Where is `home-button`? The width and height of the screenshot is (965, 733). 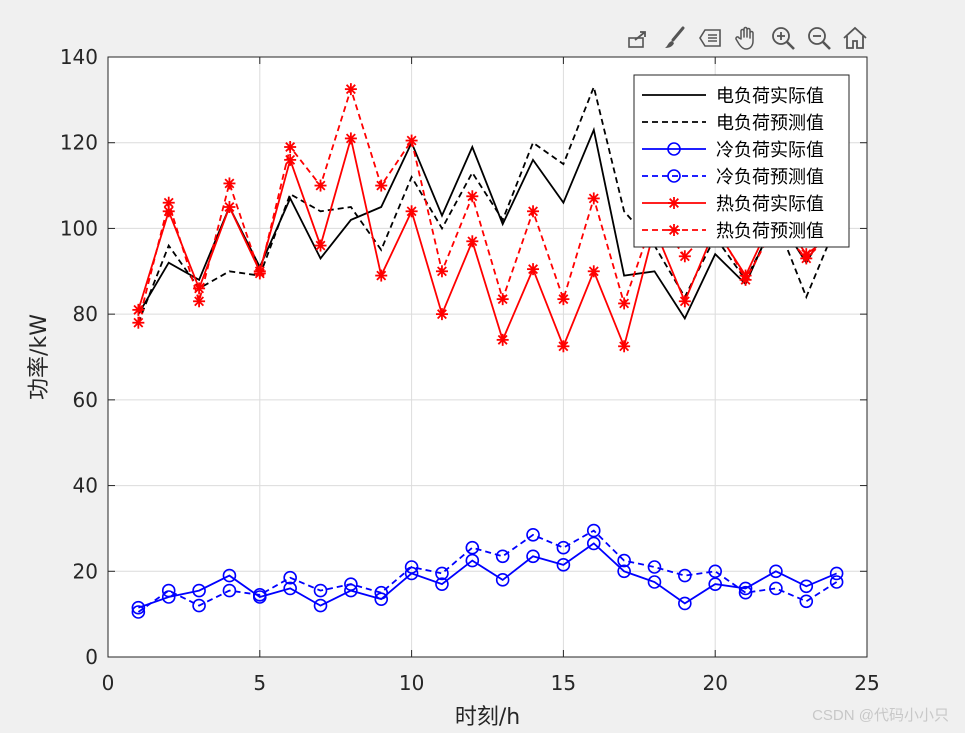
home-button is located at coordinates (855, 38).